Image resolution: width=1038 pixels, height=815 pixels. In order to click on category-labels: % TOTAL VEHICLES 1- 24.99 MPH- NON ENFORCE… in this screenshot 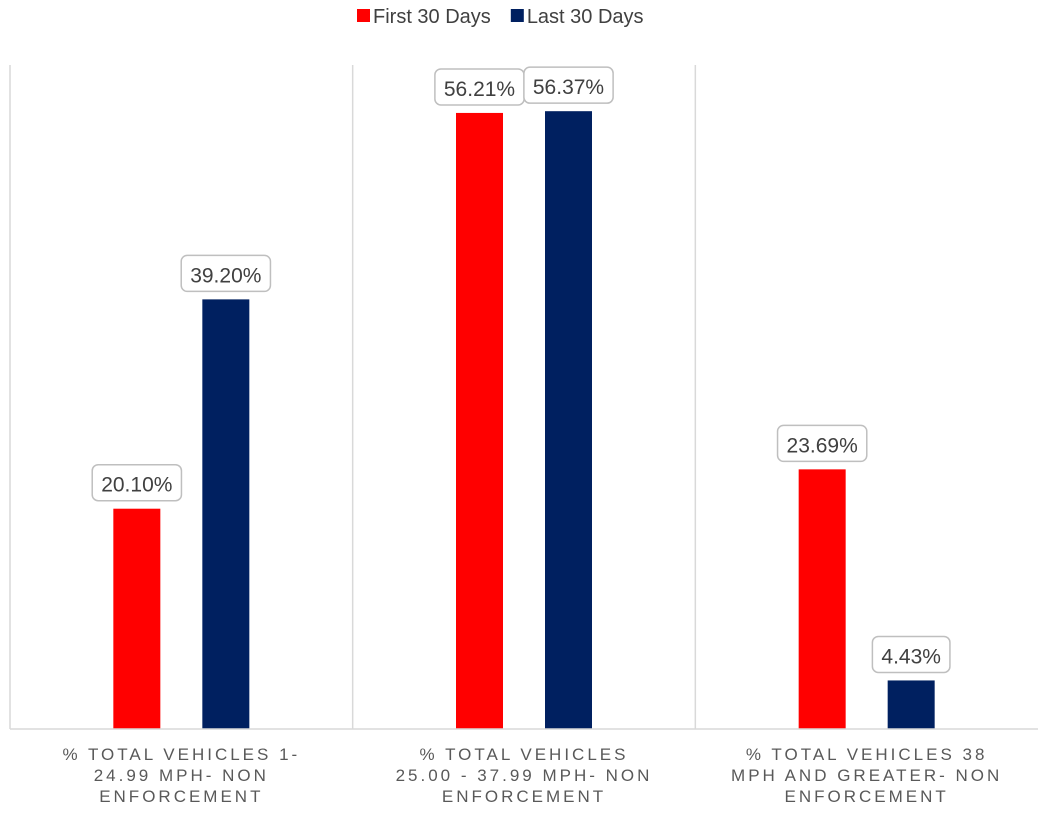, I will do `click(532, 775)`.